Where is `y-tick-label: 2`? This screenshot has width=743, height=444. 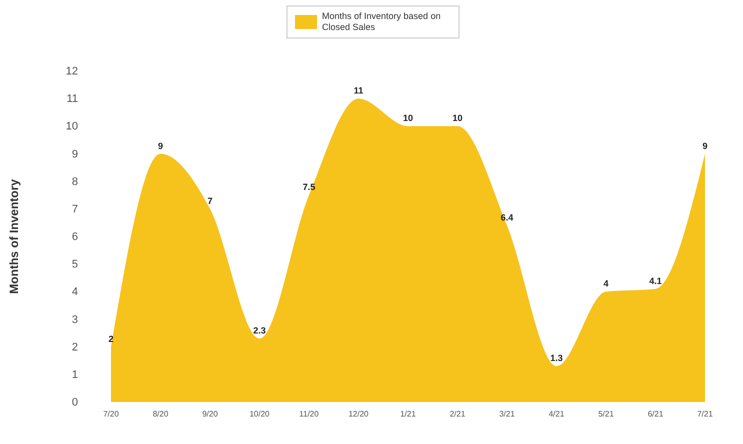
y-tick-label: 2 is located at coordinates (75, 347).